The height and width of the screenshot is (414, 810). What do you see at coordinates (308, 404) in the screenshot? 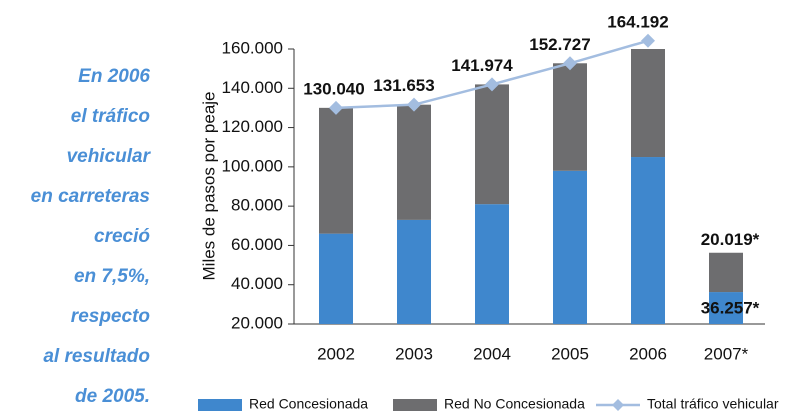
I see `legend-label: Red Concesionada` at bounding box center [308, 404].